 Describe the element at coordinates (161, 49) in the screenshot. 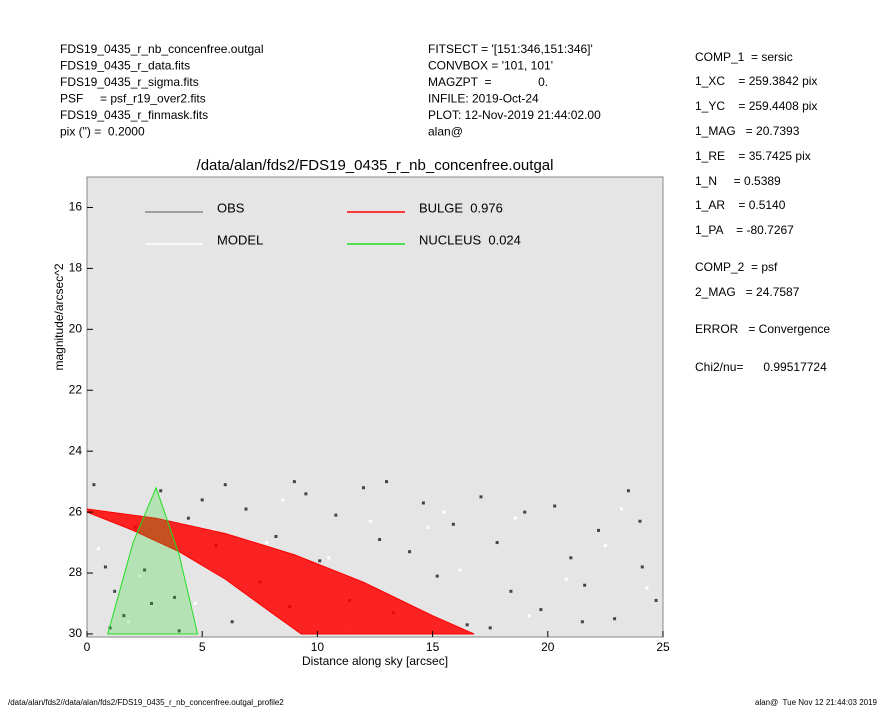

I see `header-text: FDS19_0435_r_nb_concenfree.outgal` at that location.